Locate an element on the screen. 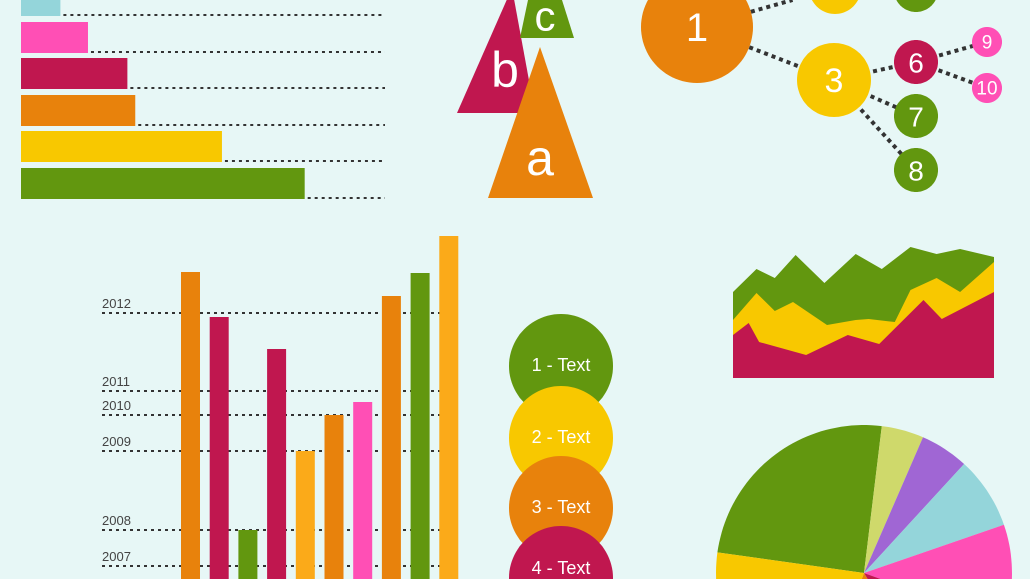 Image resolution: width=1030 pixels, height=579 pixels. tree-node-label: 9 is located at coordinates (987, 43).